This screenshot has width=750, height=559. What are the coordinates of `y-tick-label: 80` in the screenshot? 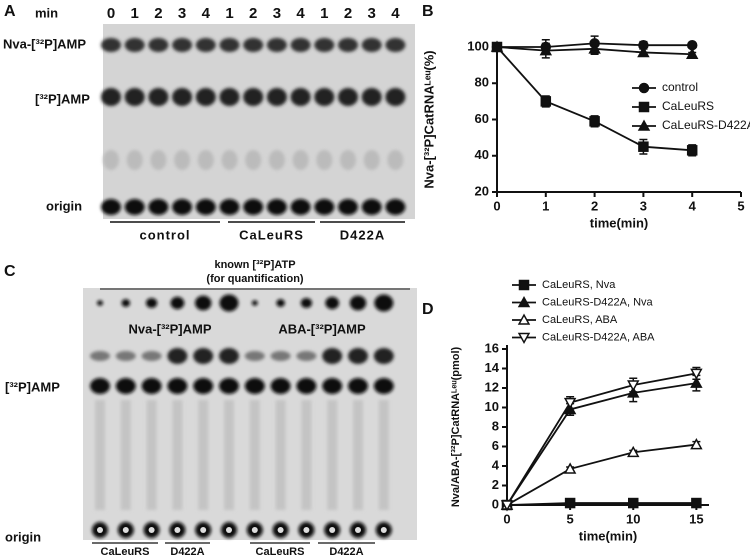 It's located at (482, 82).